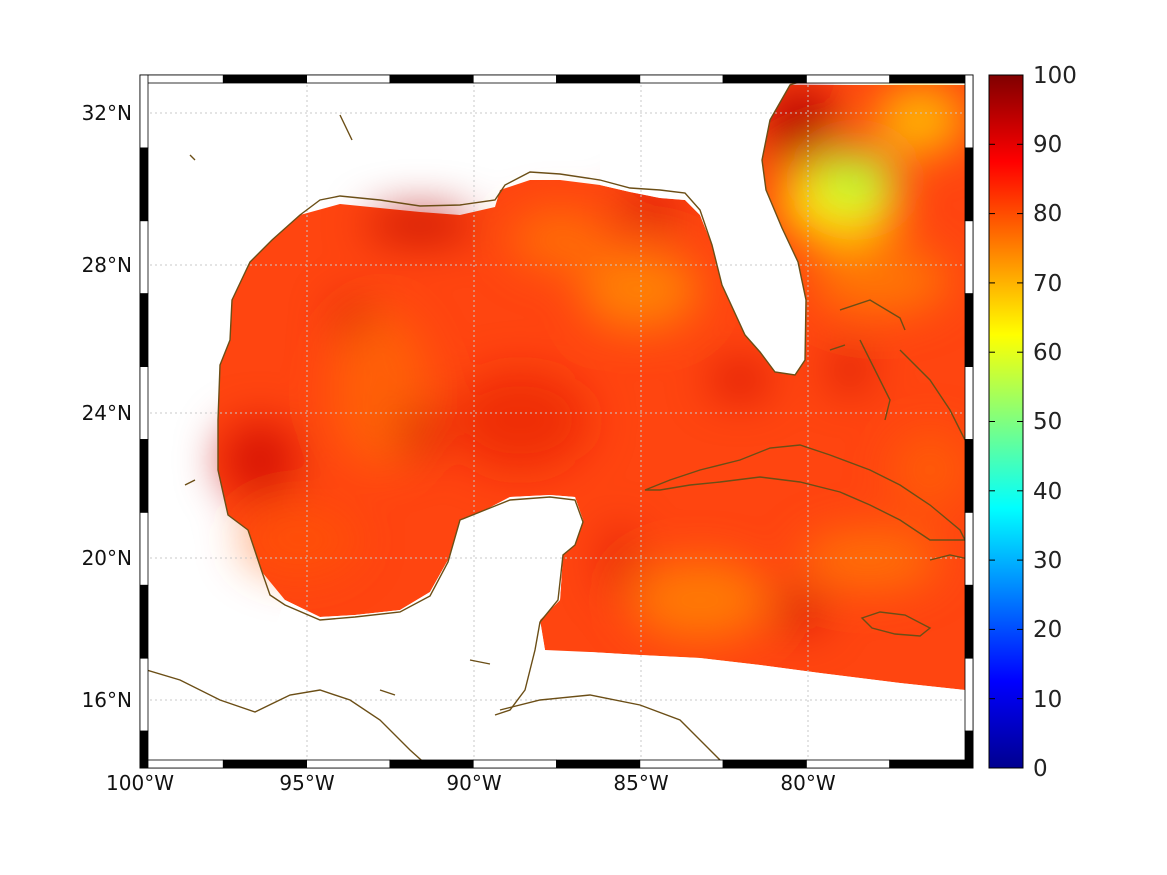  I want to click on y-tick-label: 16°N, so click(107, 700).